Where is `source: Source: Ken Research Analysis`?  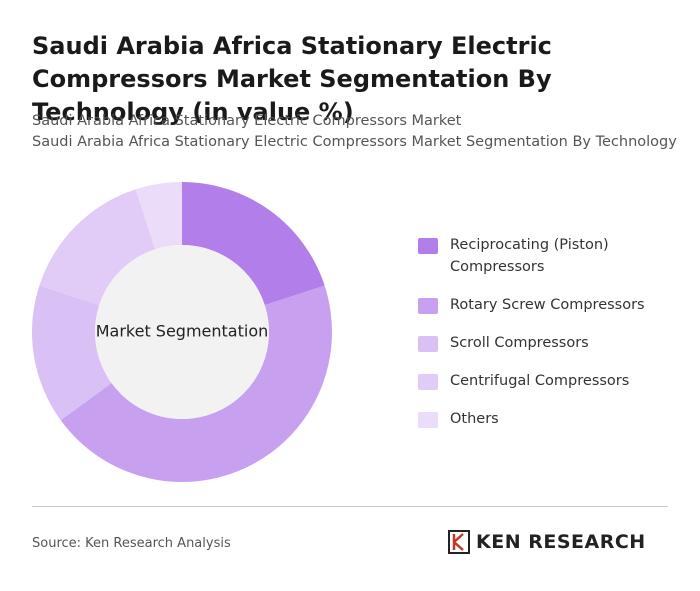
source: Source: Ken Research Analysis is located at coordinates (131, 543).